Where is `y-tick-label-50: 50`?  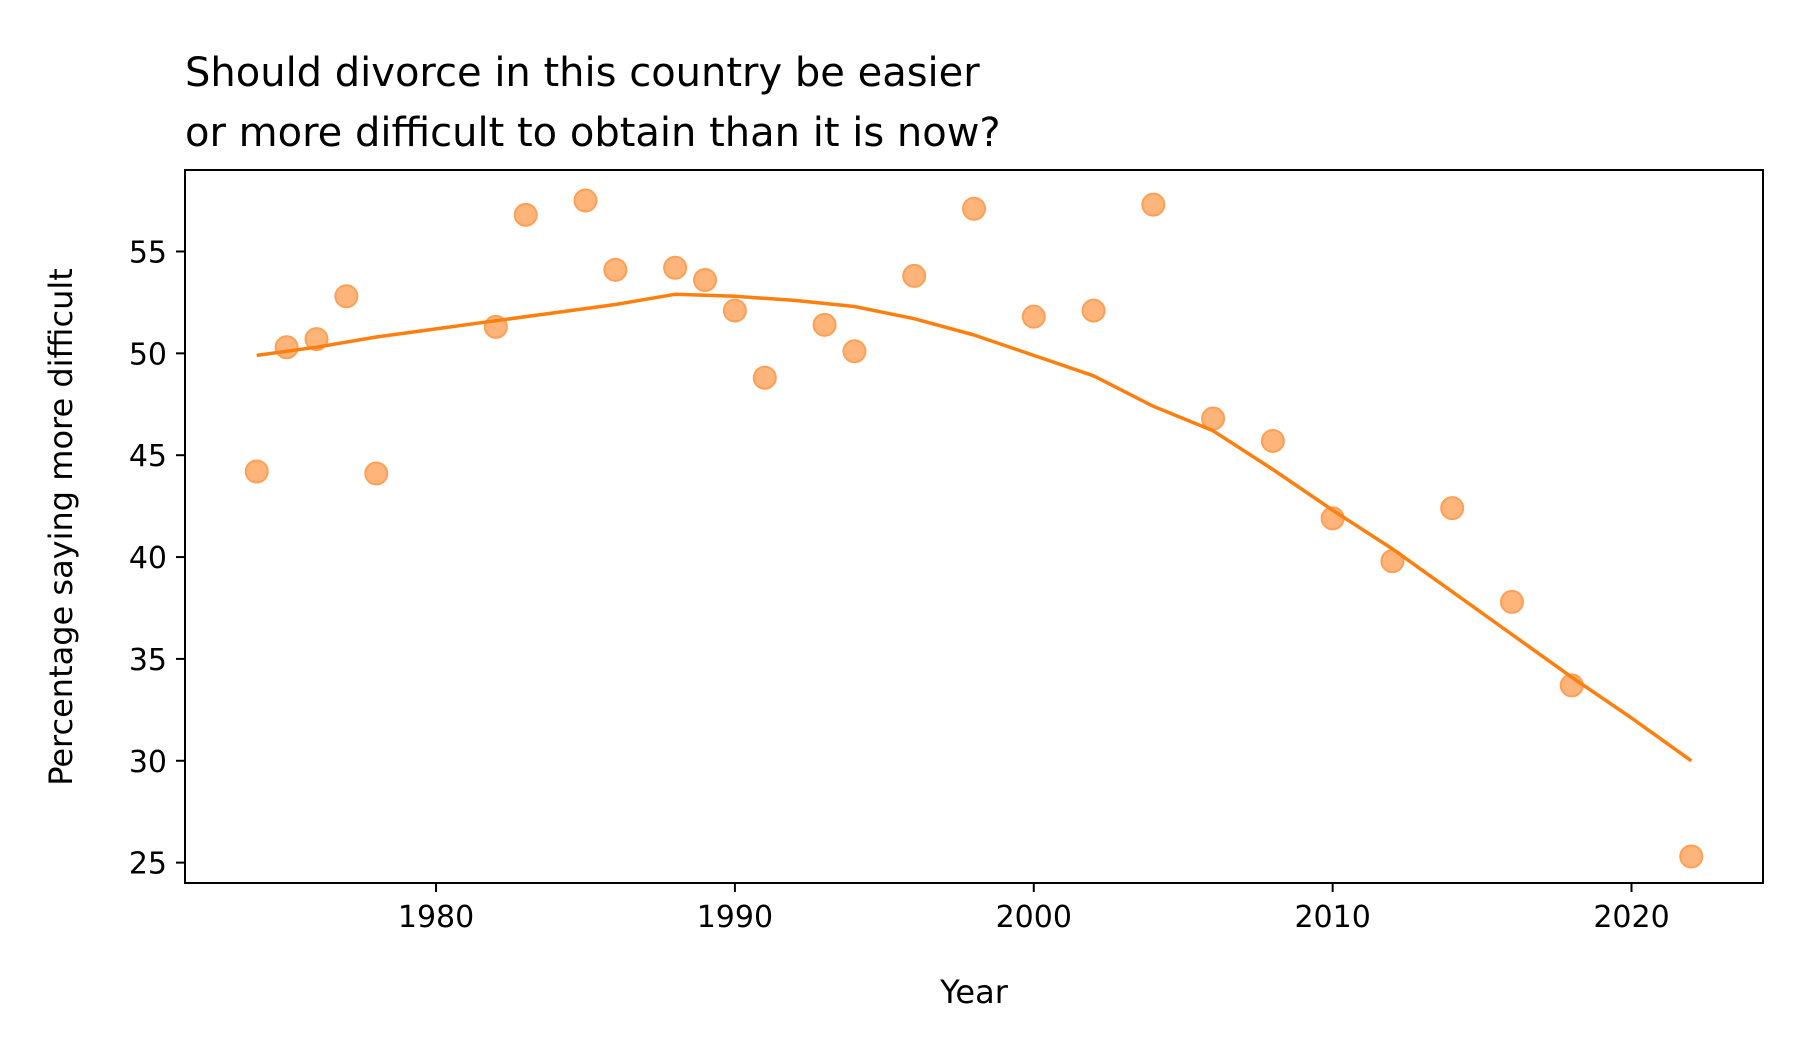 y-tick-label-50: 50 is located at coordinates (148, 354).